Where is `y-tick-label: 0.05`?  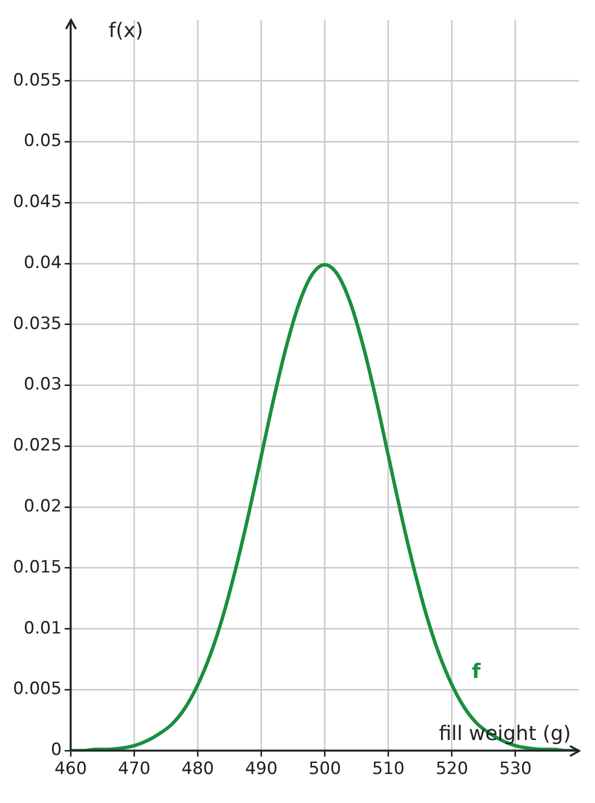 y-tick-label: 0.05 is located at coordinates (43, 141).